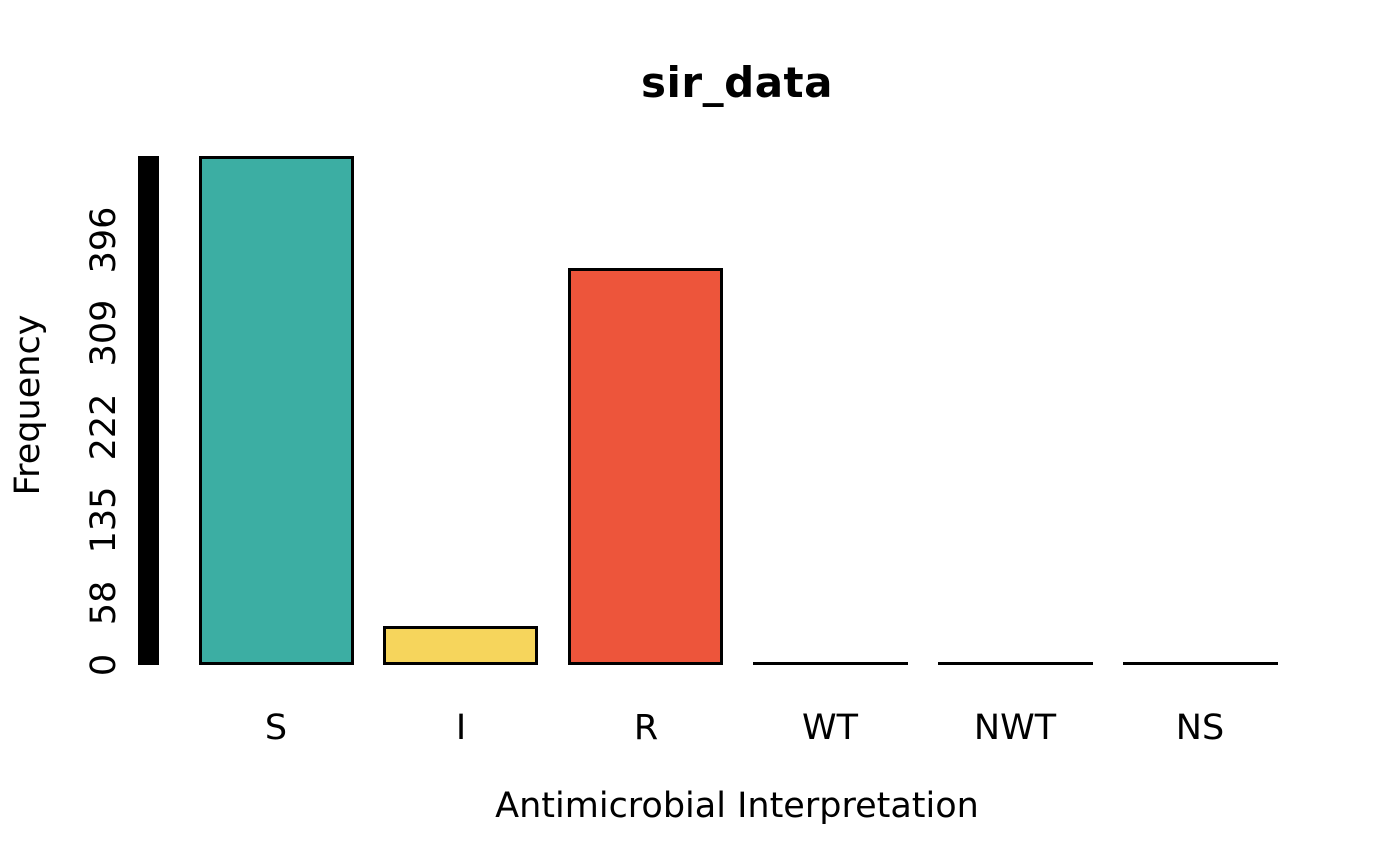  What do you see at coordinates (1200, 663) in the screenshot?
I see `bar-ns` at bounding box center [1200, 663].